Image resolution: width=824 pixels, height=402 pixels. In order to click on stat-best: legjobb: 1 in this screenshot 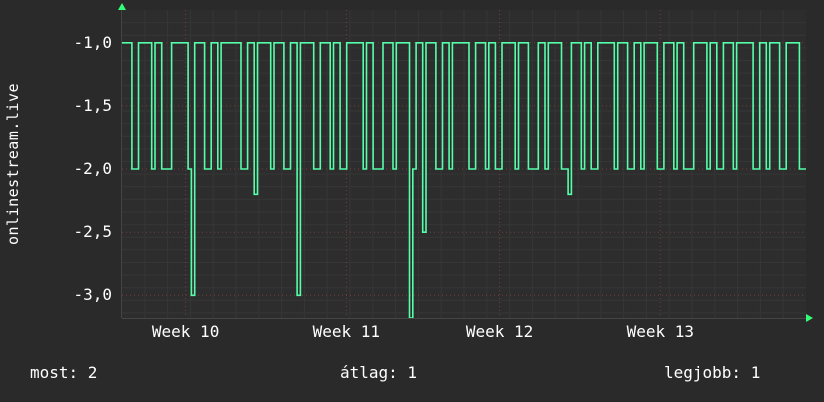, I will do `click(712, 372)`.